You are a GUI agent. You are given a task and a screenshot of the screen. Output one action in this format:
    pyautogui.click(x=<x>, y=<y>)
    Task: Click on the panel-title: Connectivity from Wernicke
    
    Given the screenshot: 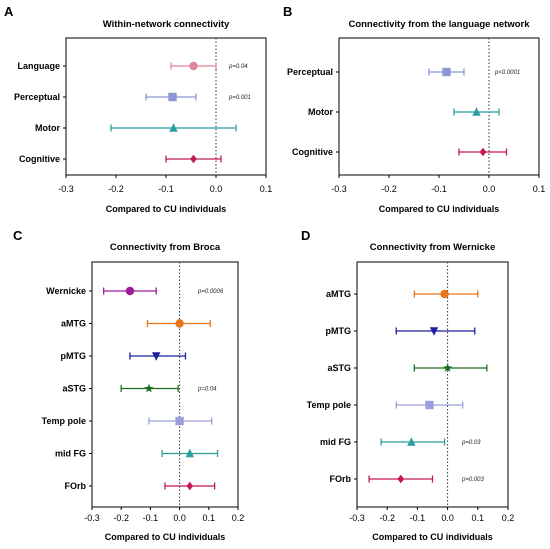 What is the action you would take?
    pyautogui.click(x=432, y=247)
    